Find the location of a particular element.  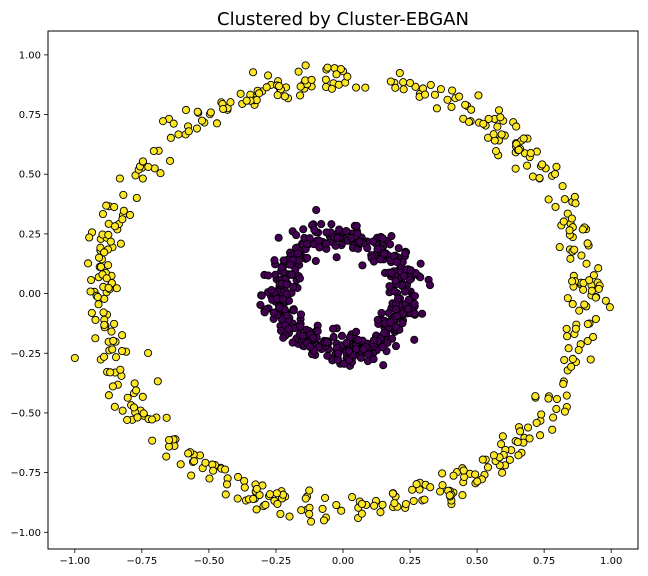

x-tick-label: 1.00 is located at coordinates (611, 561).